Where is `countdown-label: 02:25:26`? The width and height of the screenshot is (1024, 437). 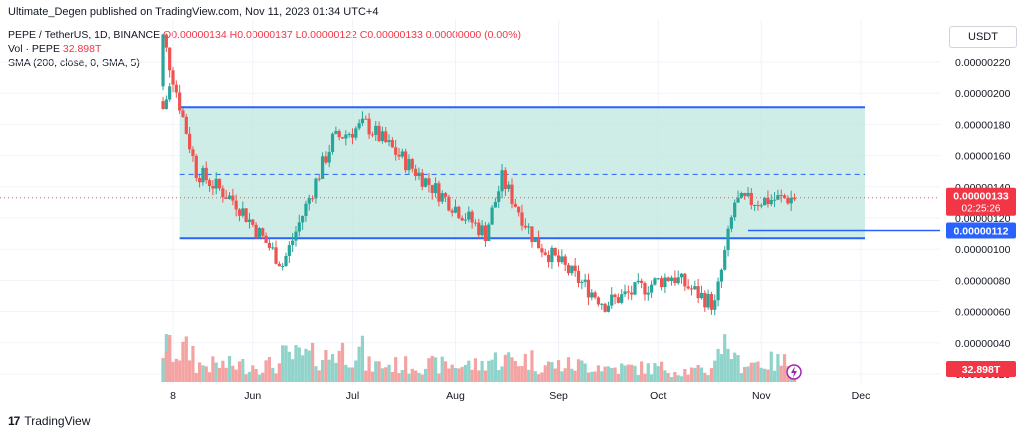
countdown-label: 02:25:26 is located at coordinates (981, 209).